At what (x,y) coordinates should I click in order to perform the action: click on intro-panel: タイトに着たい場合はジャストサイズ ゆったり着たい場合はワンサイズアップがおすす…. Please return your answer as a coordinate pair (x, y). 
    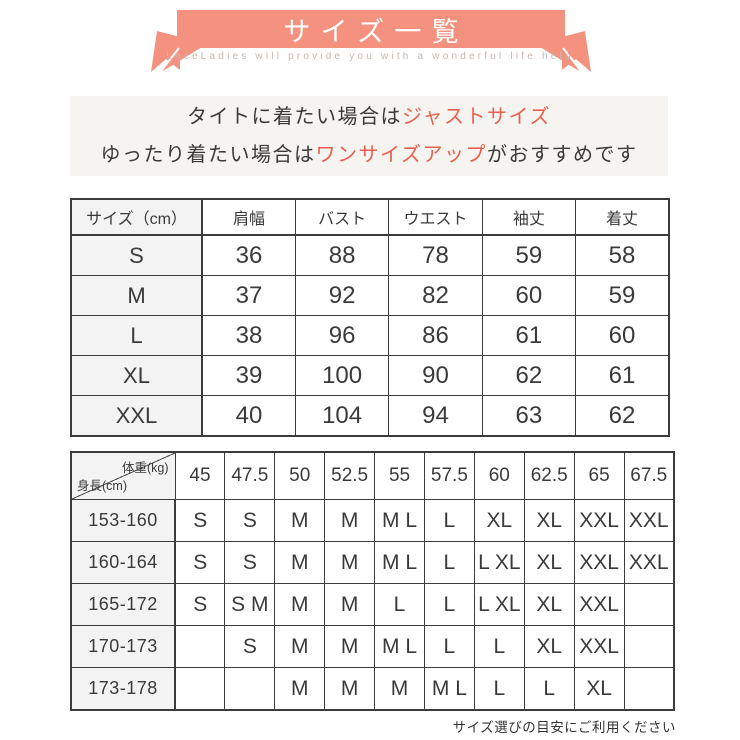
    Looking at the image, I should click on (369, 136).